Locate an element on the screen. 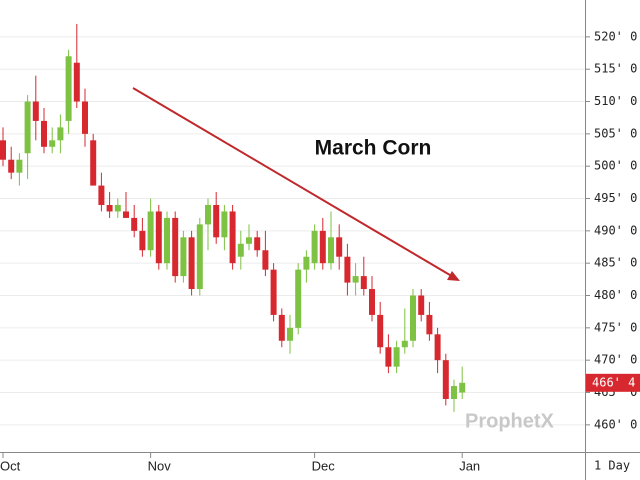 The width and height of the screenshot is (640, 480). y-tick-label: 490' 0 is located at coordinates (615, 230).